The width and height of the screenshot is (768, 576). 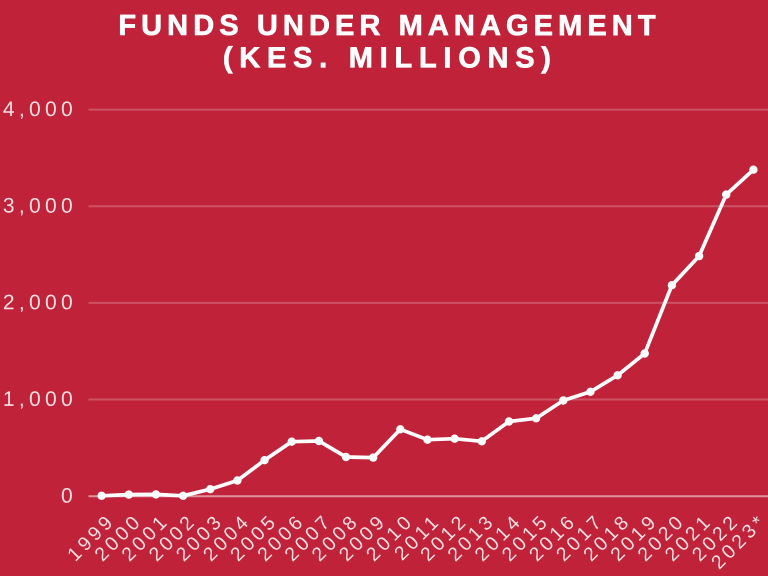 I want to click on svg-text: FUNDS UNDER MANAGEMENT, so click(x=389, y=26).